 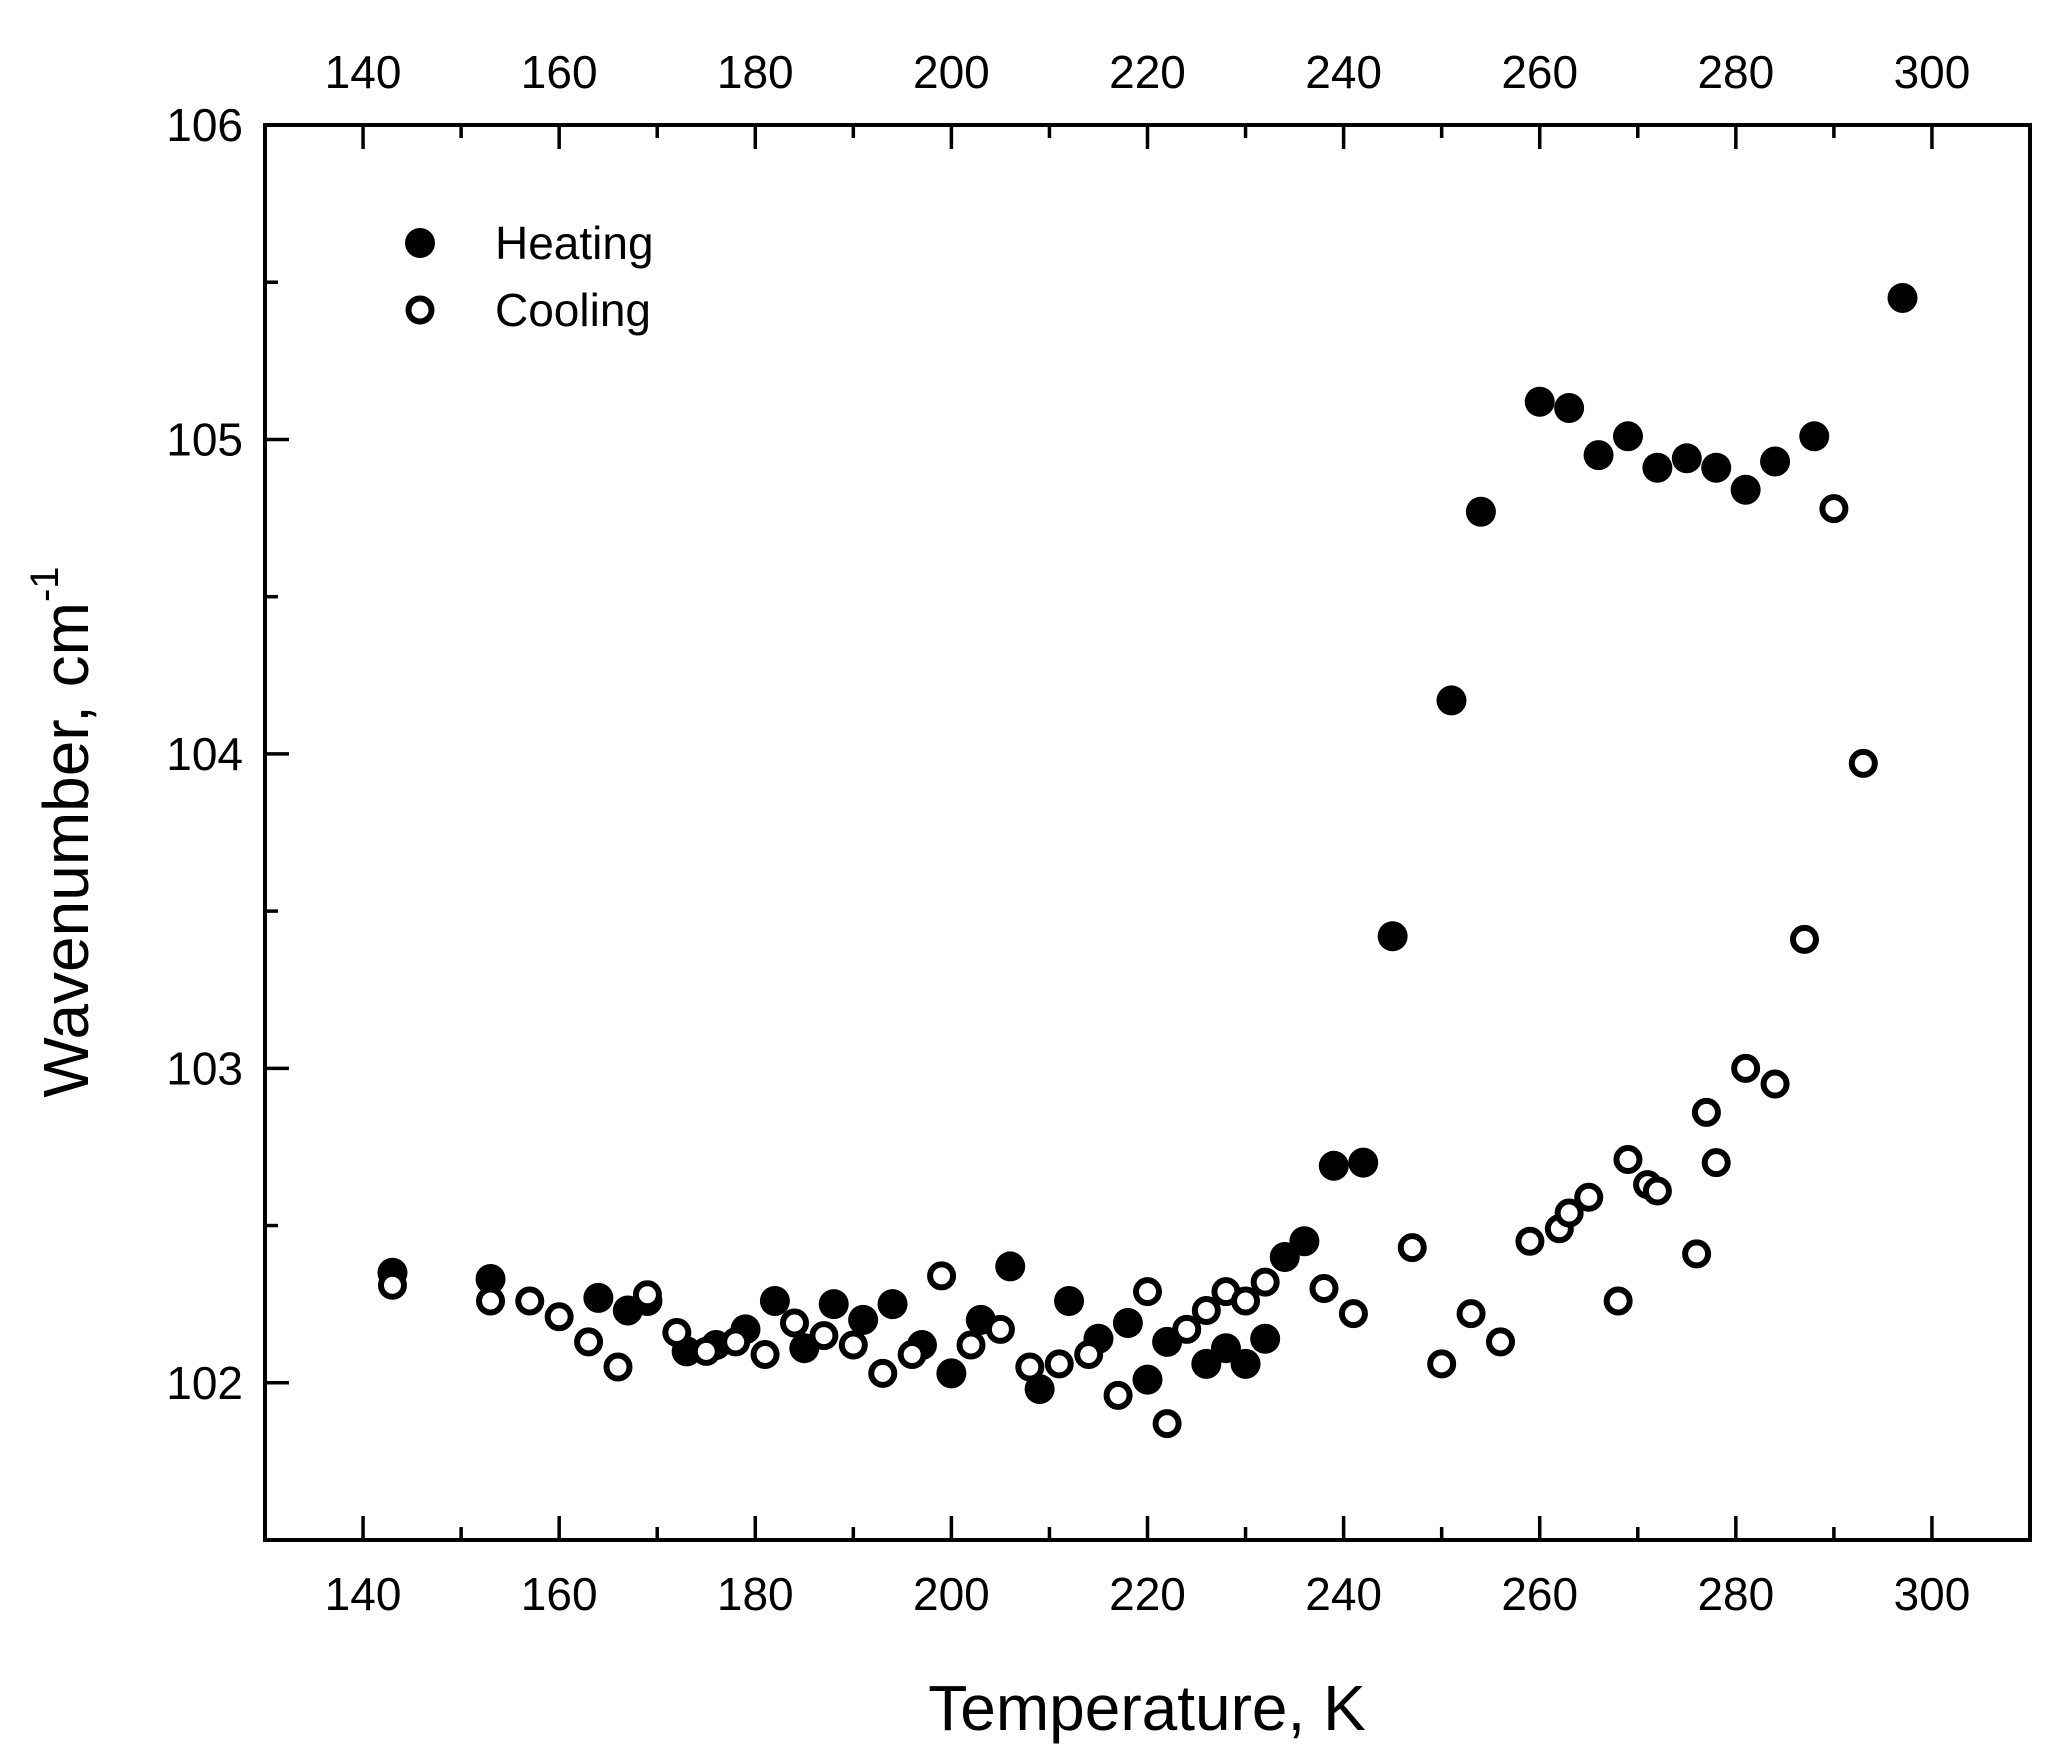 I want to click on x-tick-label-bottom: 140, so click(x=363, y=1594).